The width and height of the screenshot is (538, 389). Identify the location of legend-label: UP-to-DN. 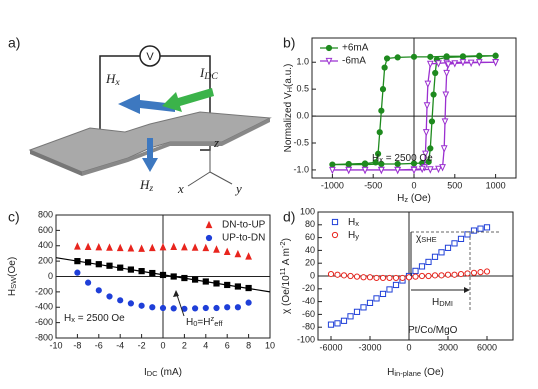
(243, 238).